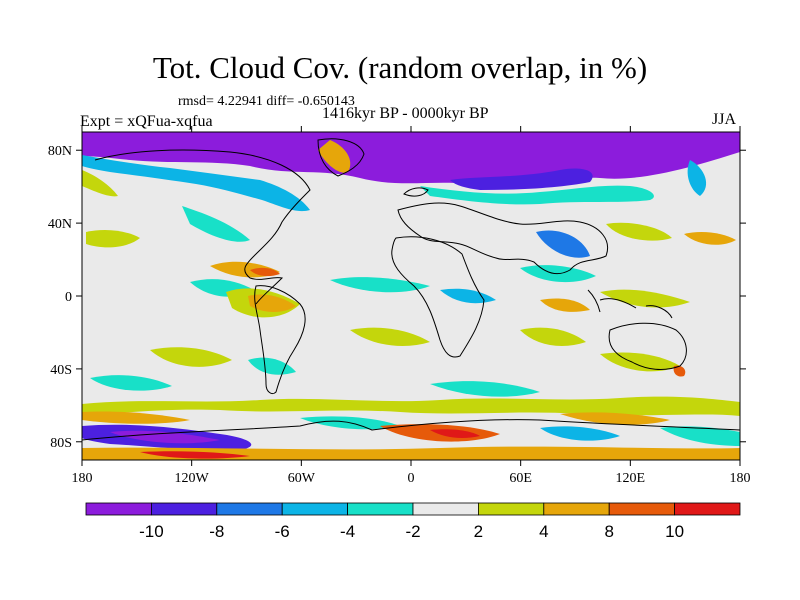 Image resolution: width=800 pixels, height=600 pixels. Describe the element at coordinates (196, 183) in the screenshot. I see `region-northatl-cyan` at that location.